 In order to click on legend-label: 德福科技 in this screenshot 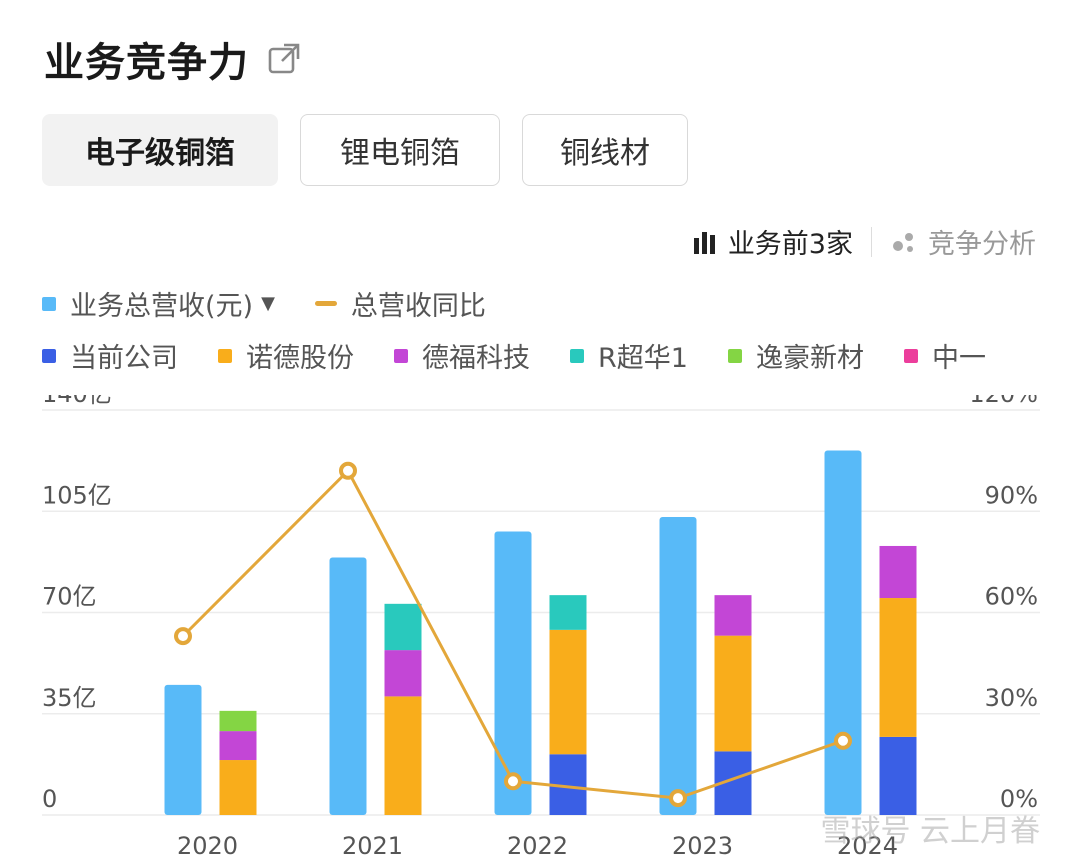, I will do `click(476, 358)`.